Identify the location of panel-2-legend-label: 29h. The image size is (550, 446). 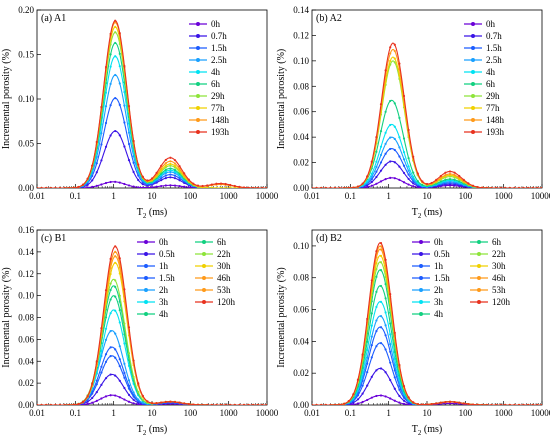
(493, 96).